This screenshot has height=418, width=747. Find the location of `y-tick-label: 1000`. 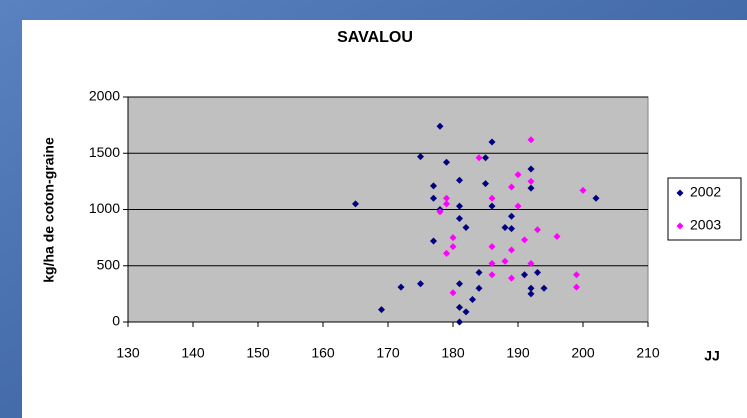

y-tick-label: 1000 is located at coordinates (104, 208).